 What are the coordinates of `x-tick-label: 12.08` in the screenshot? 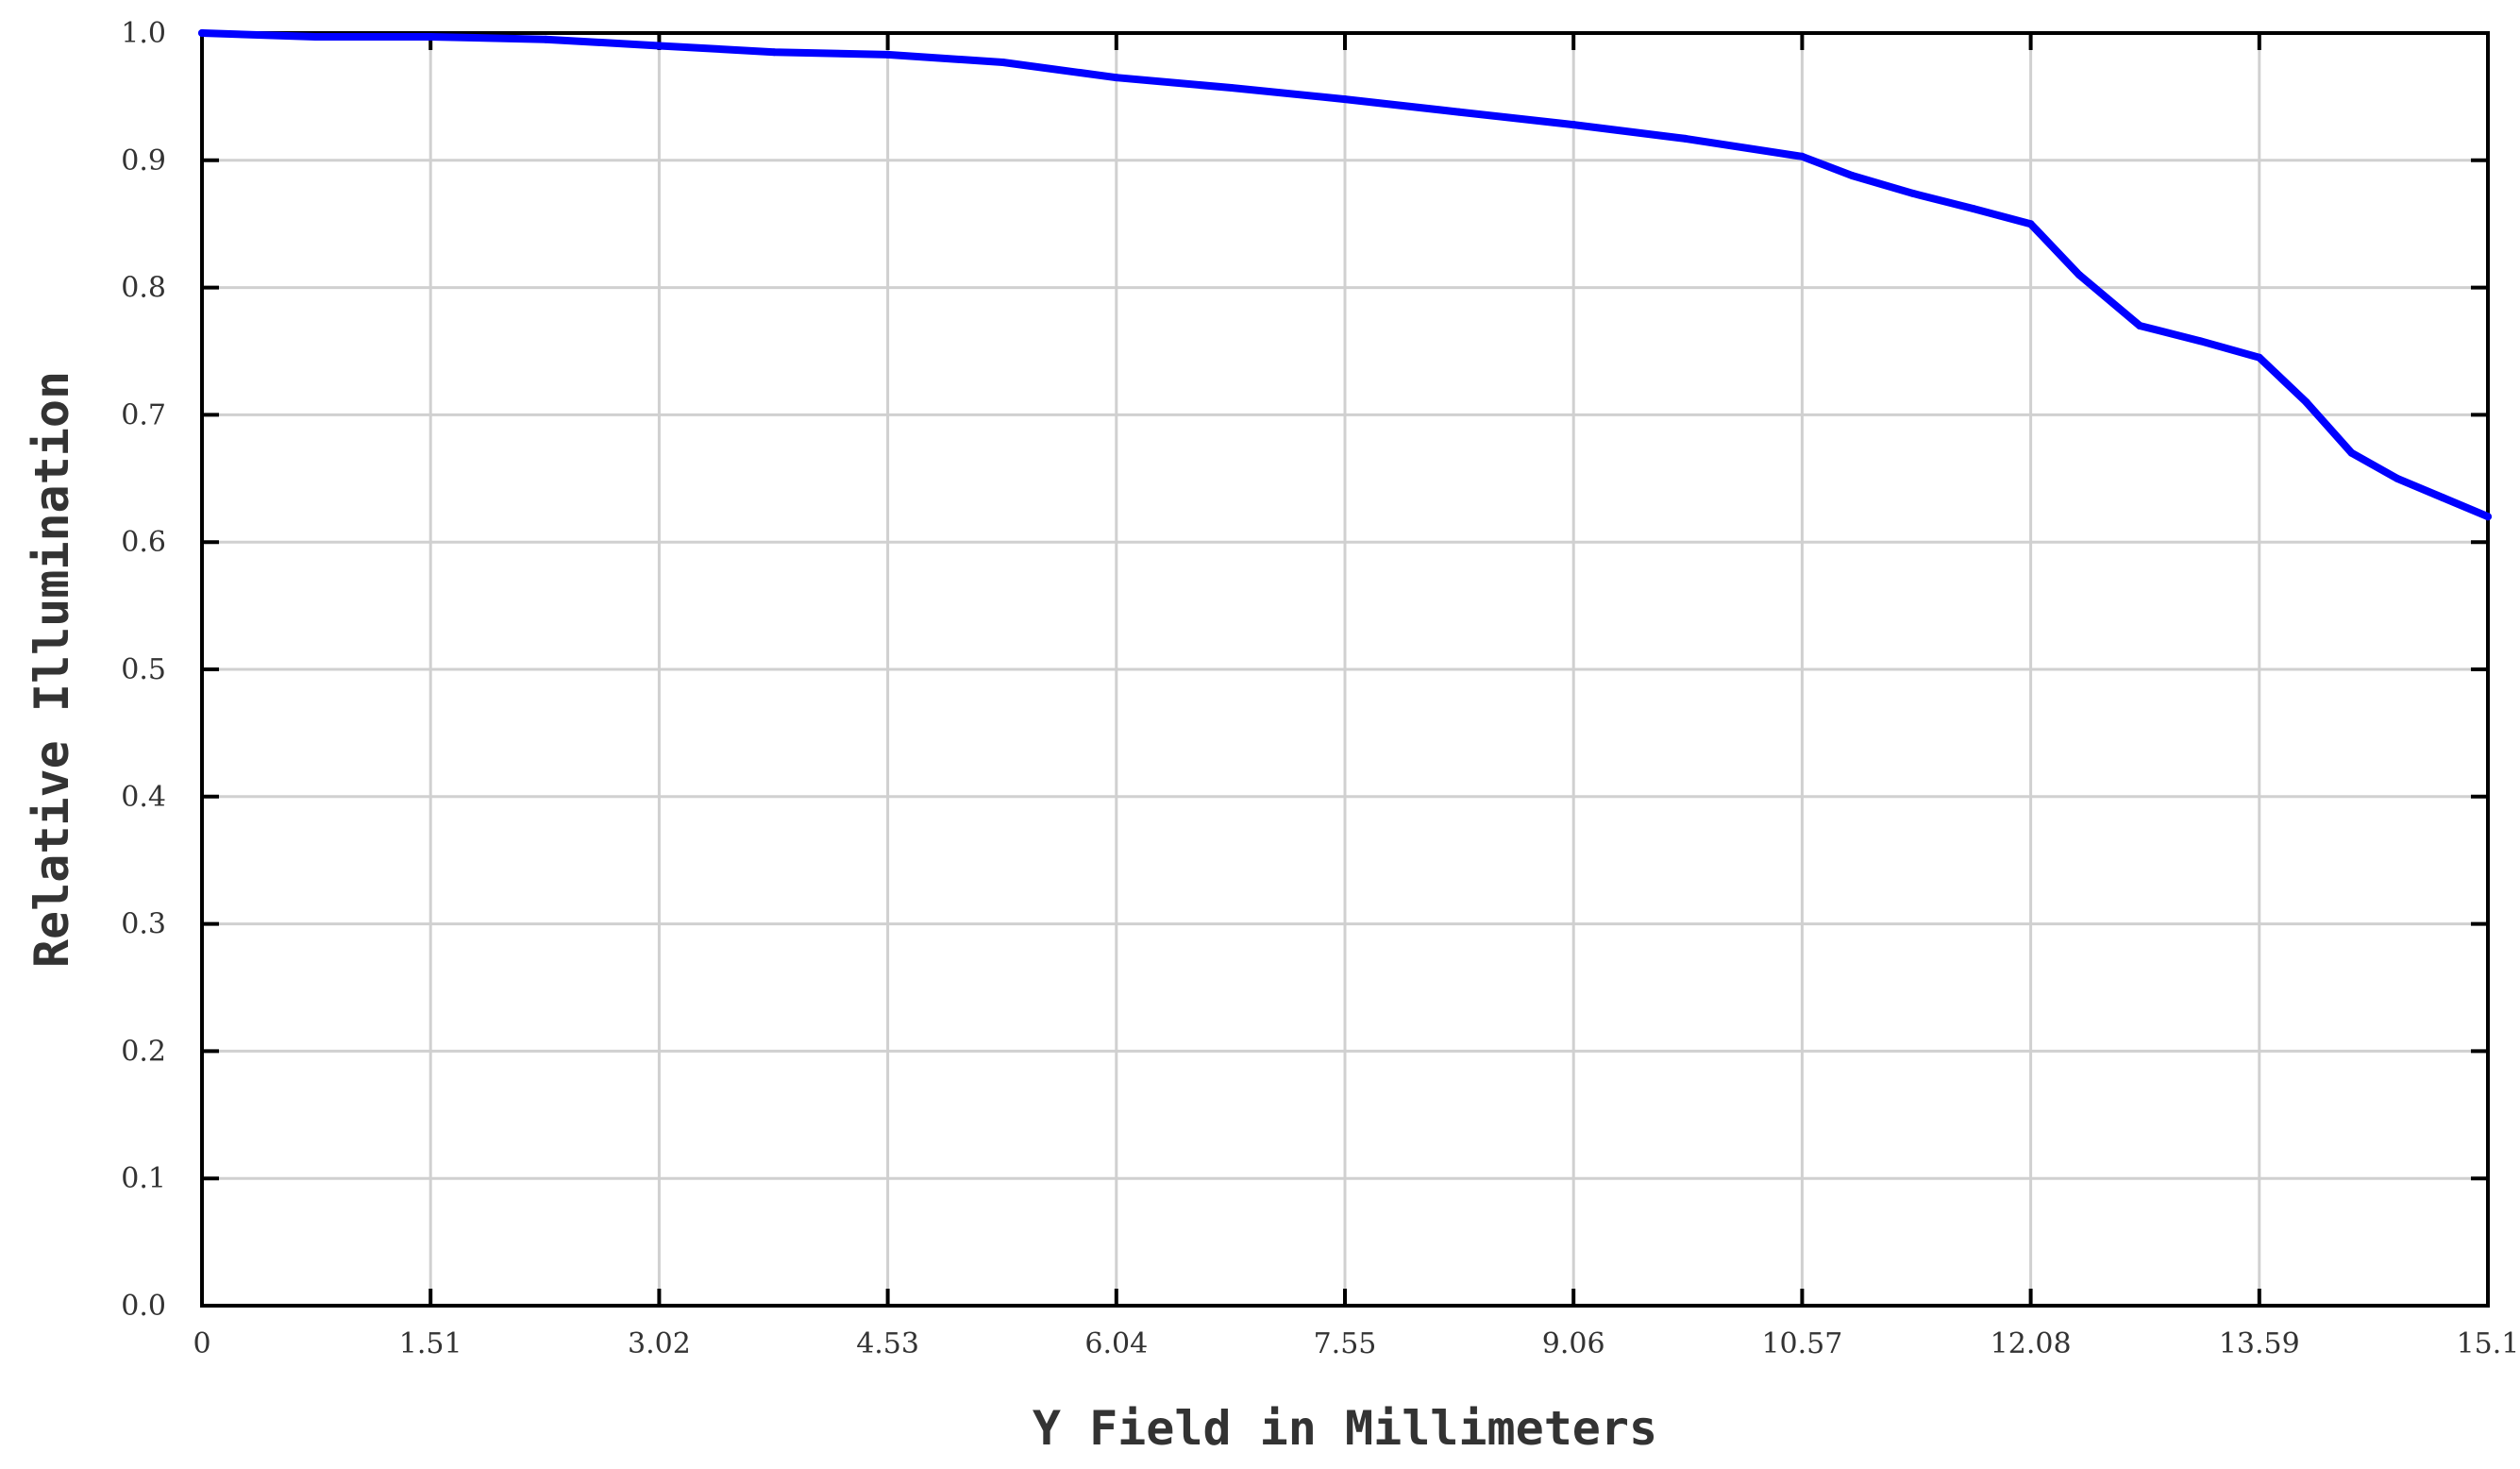 It's located at (2032, 1343).